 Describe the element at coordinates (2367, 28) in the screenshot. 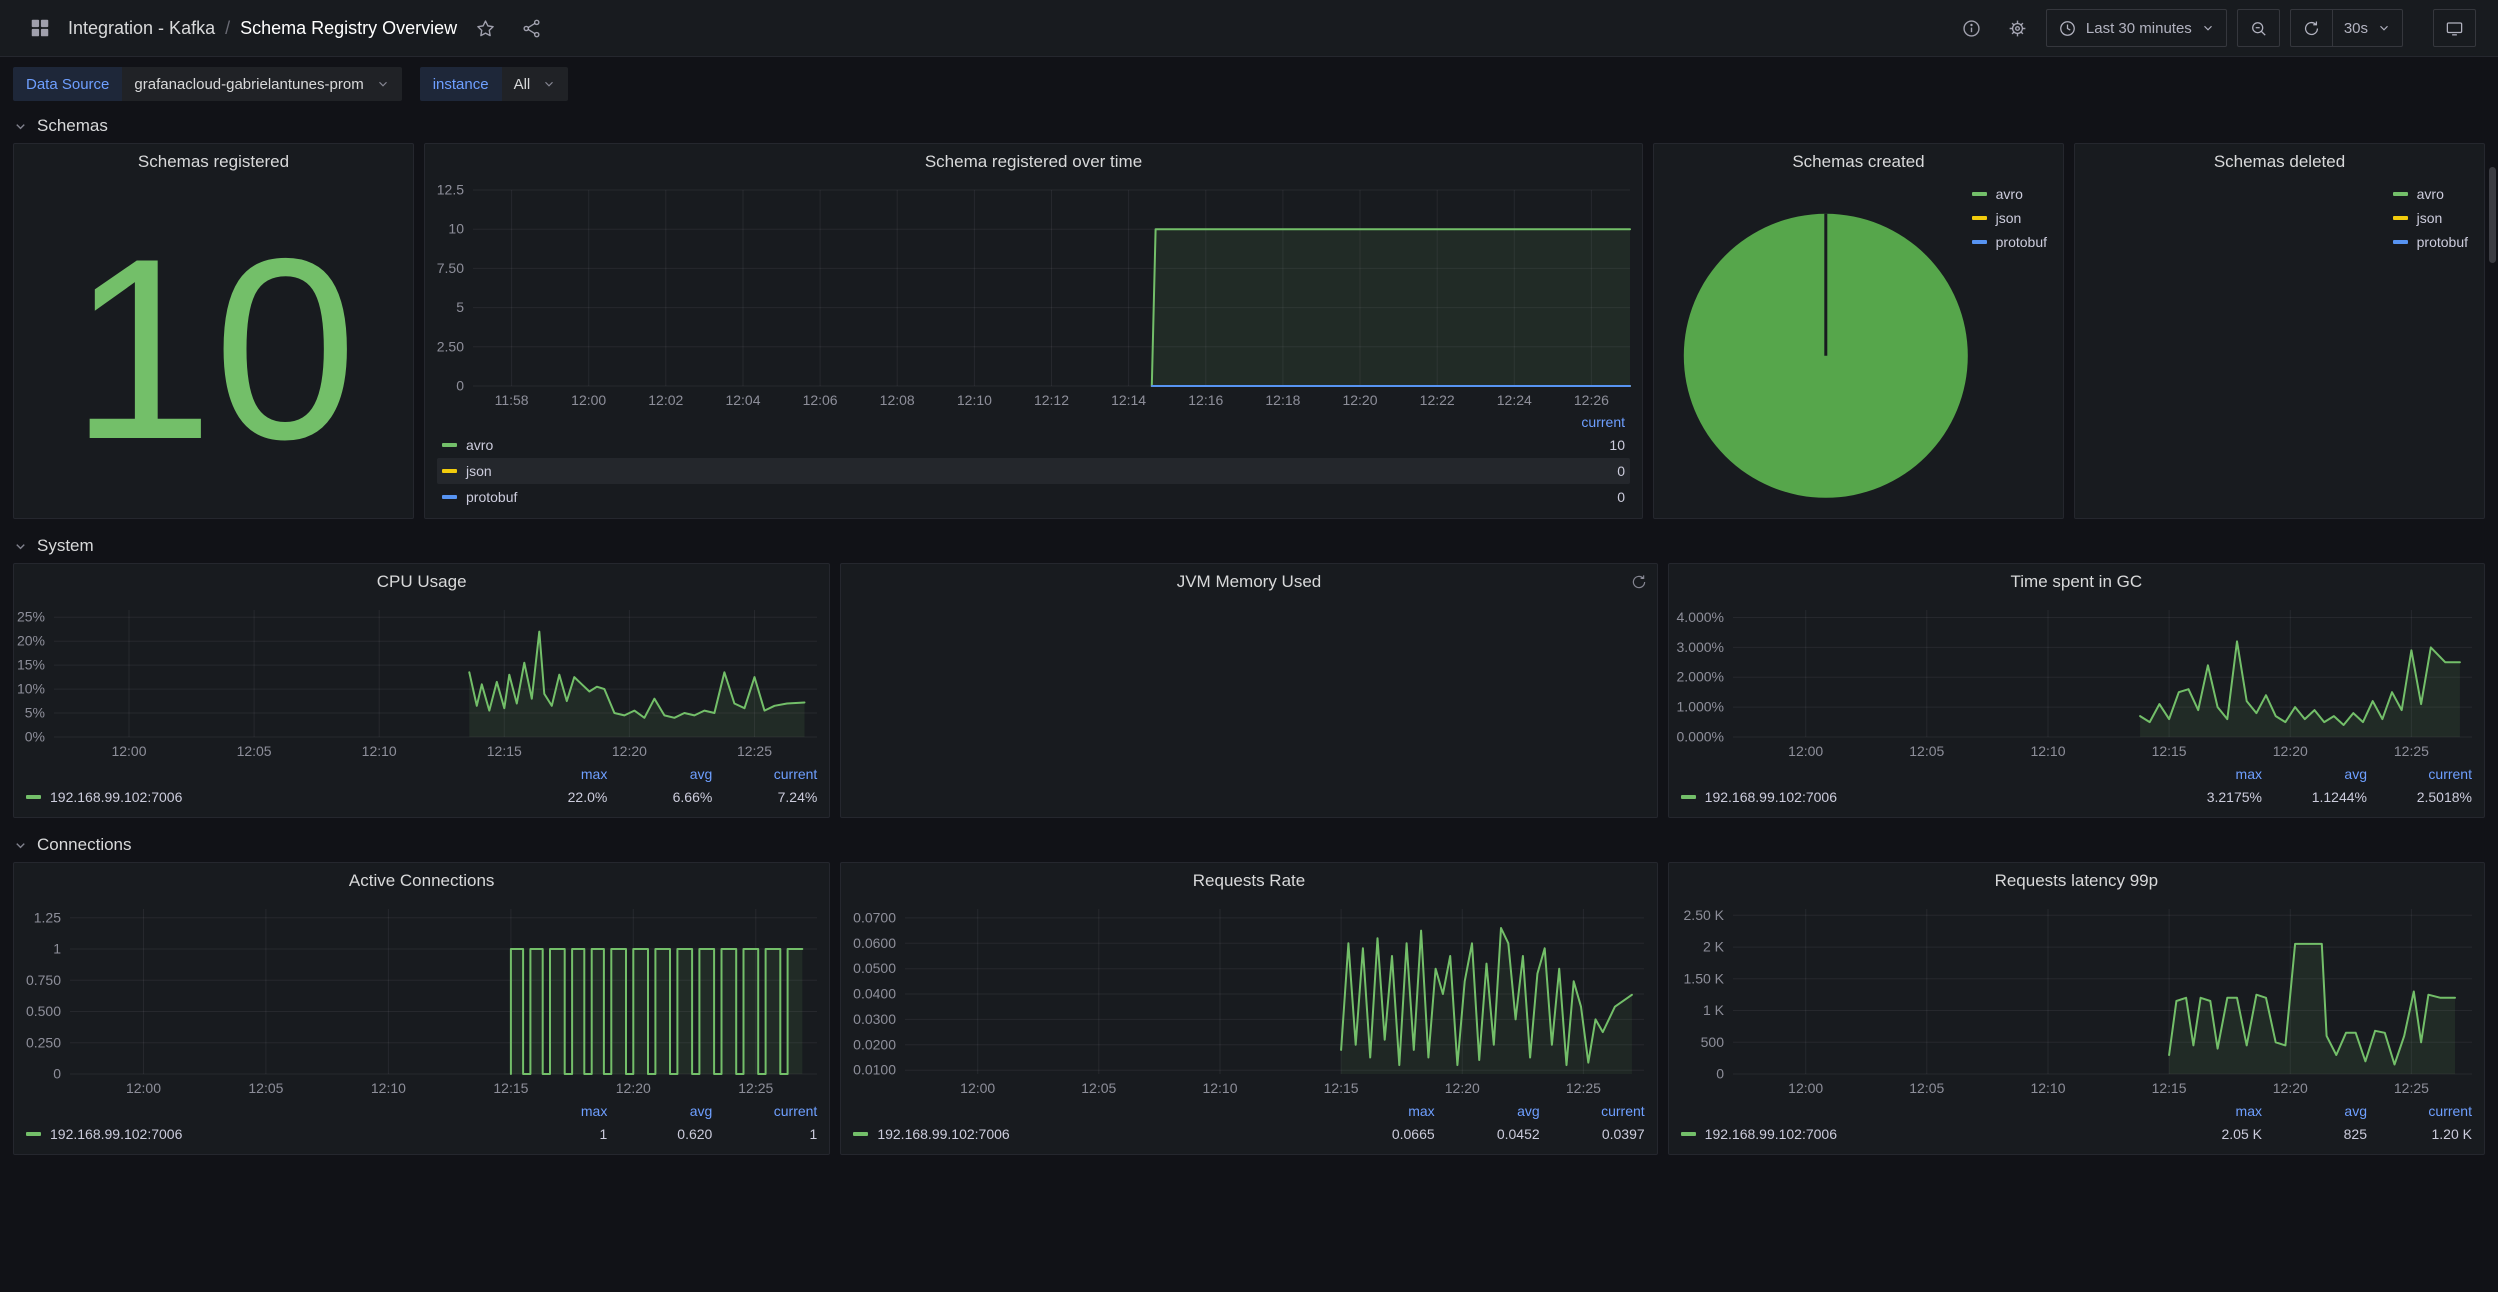

I see `refresh-interval-select: 30s` at that location.